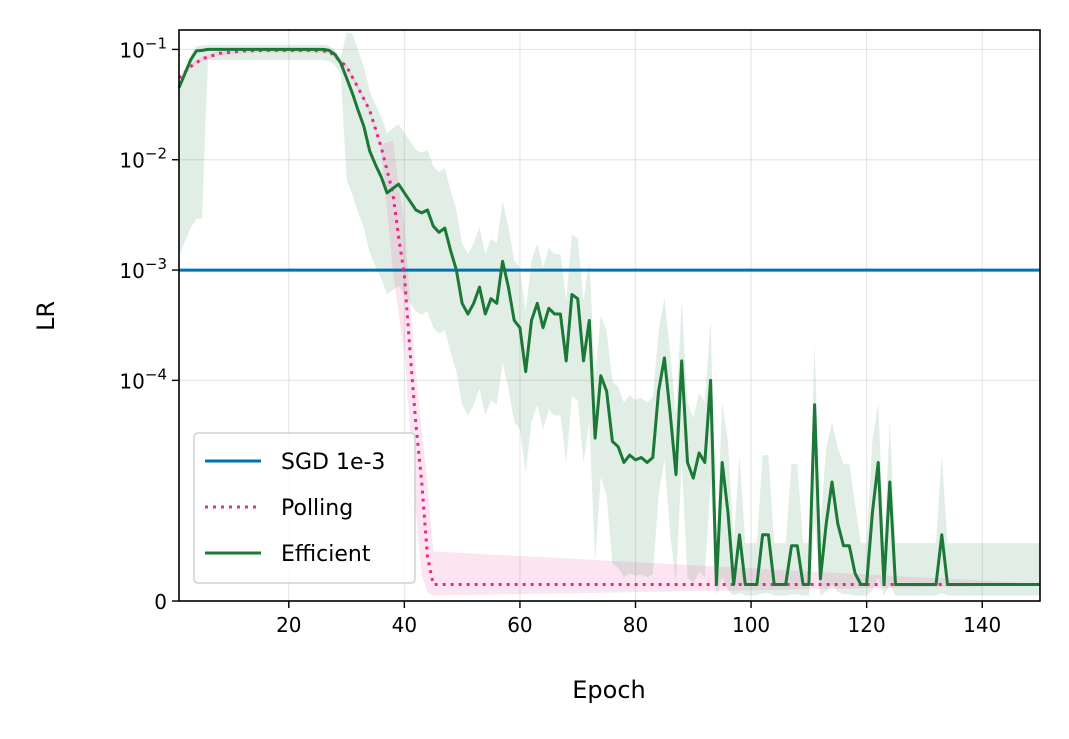  Describe the element at coordinates (143, 159) in the screenshot. I see `y-tick-label: 10⁻²` at that location.